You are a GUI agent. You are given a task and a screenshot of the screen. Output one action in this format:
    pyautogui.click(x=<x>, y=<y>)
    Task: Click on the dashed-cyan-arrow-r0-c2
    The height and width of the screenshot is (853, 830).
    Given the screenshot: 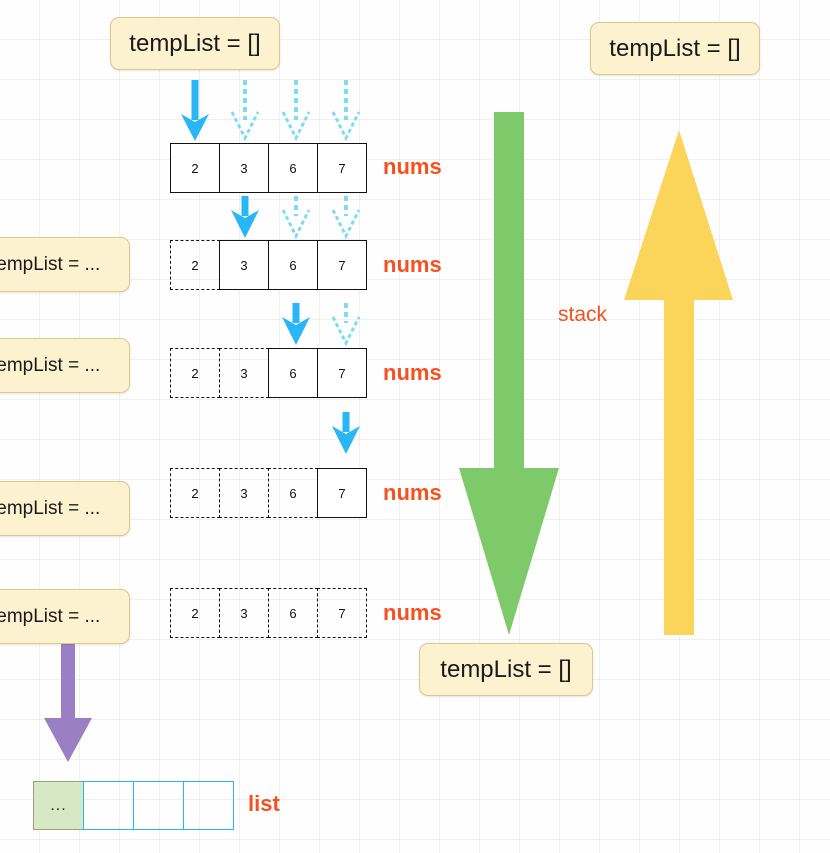 What is the action you would take?
    pyautogui.click(x=296, y=111)
    